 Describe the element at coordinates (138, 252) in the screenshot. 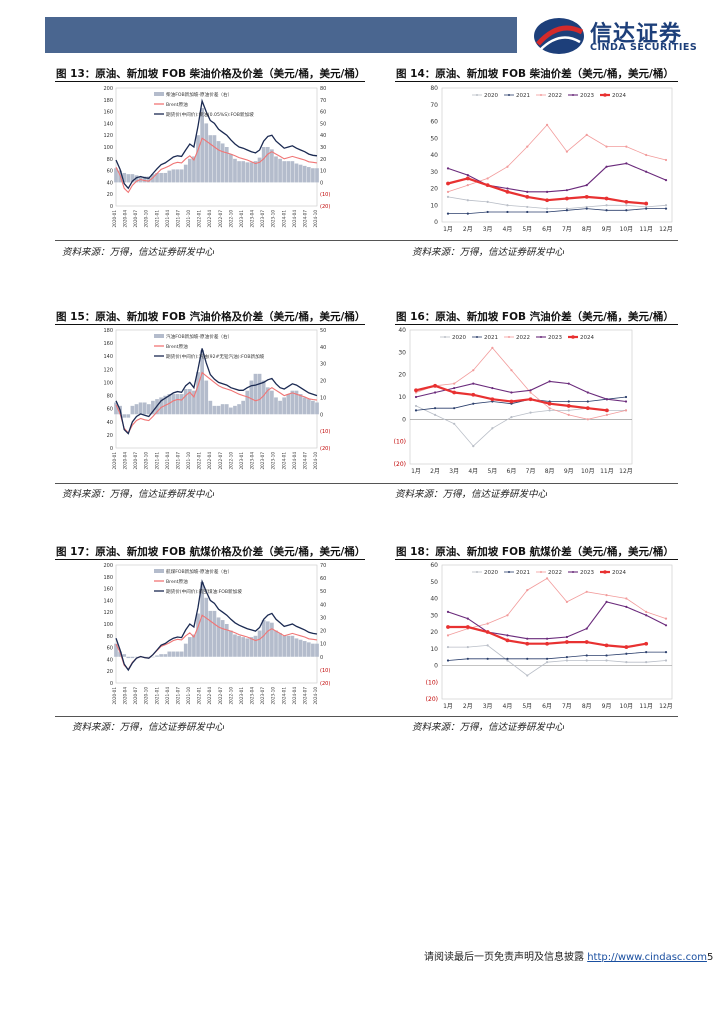

I see `figure-13-source: 资料来源：万得，信达证券研发中心` at that location.